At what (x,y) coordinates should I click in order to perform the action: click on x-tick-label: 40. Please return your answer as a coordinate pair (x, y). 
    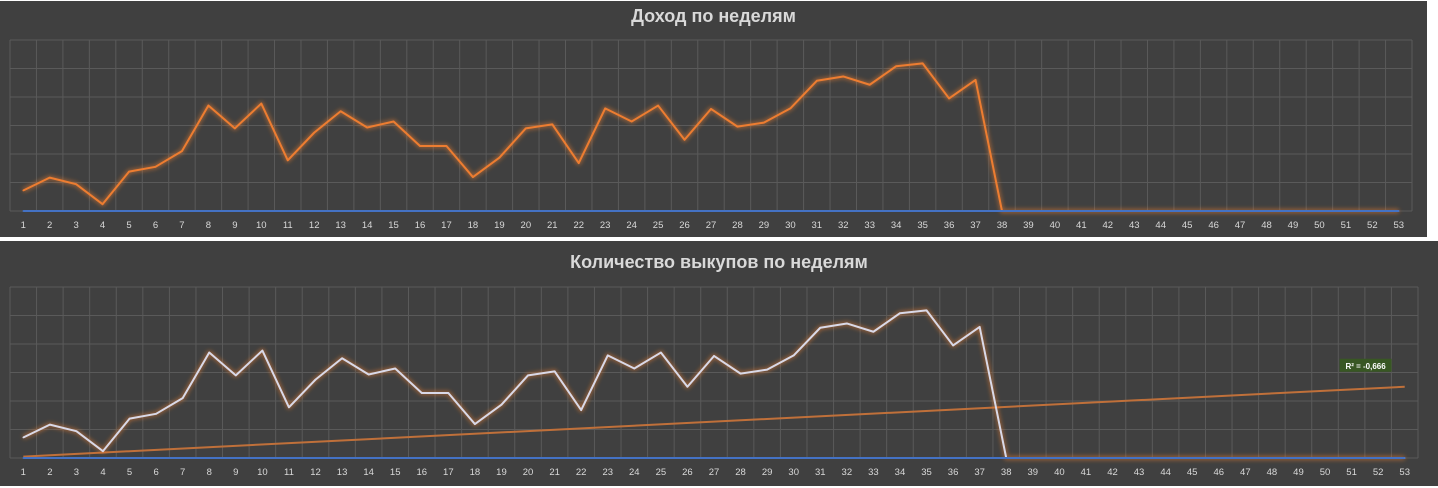
    Looking at the image, I should click on (1059, 472).